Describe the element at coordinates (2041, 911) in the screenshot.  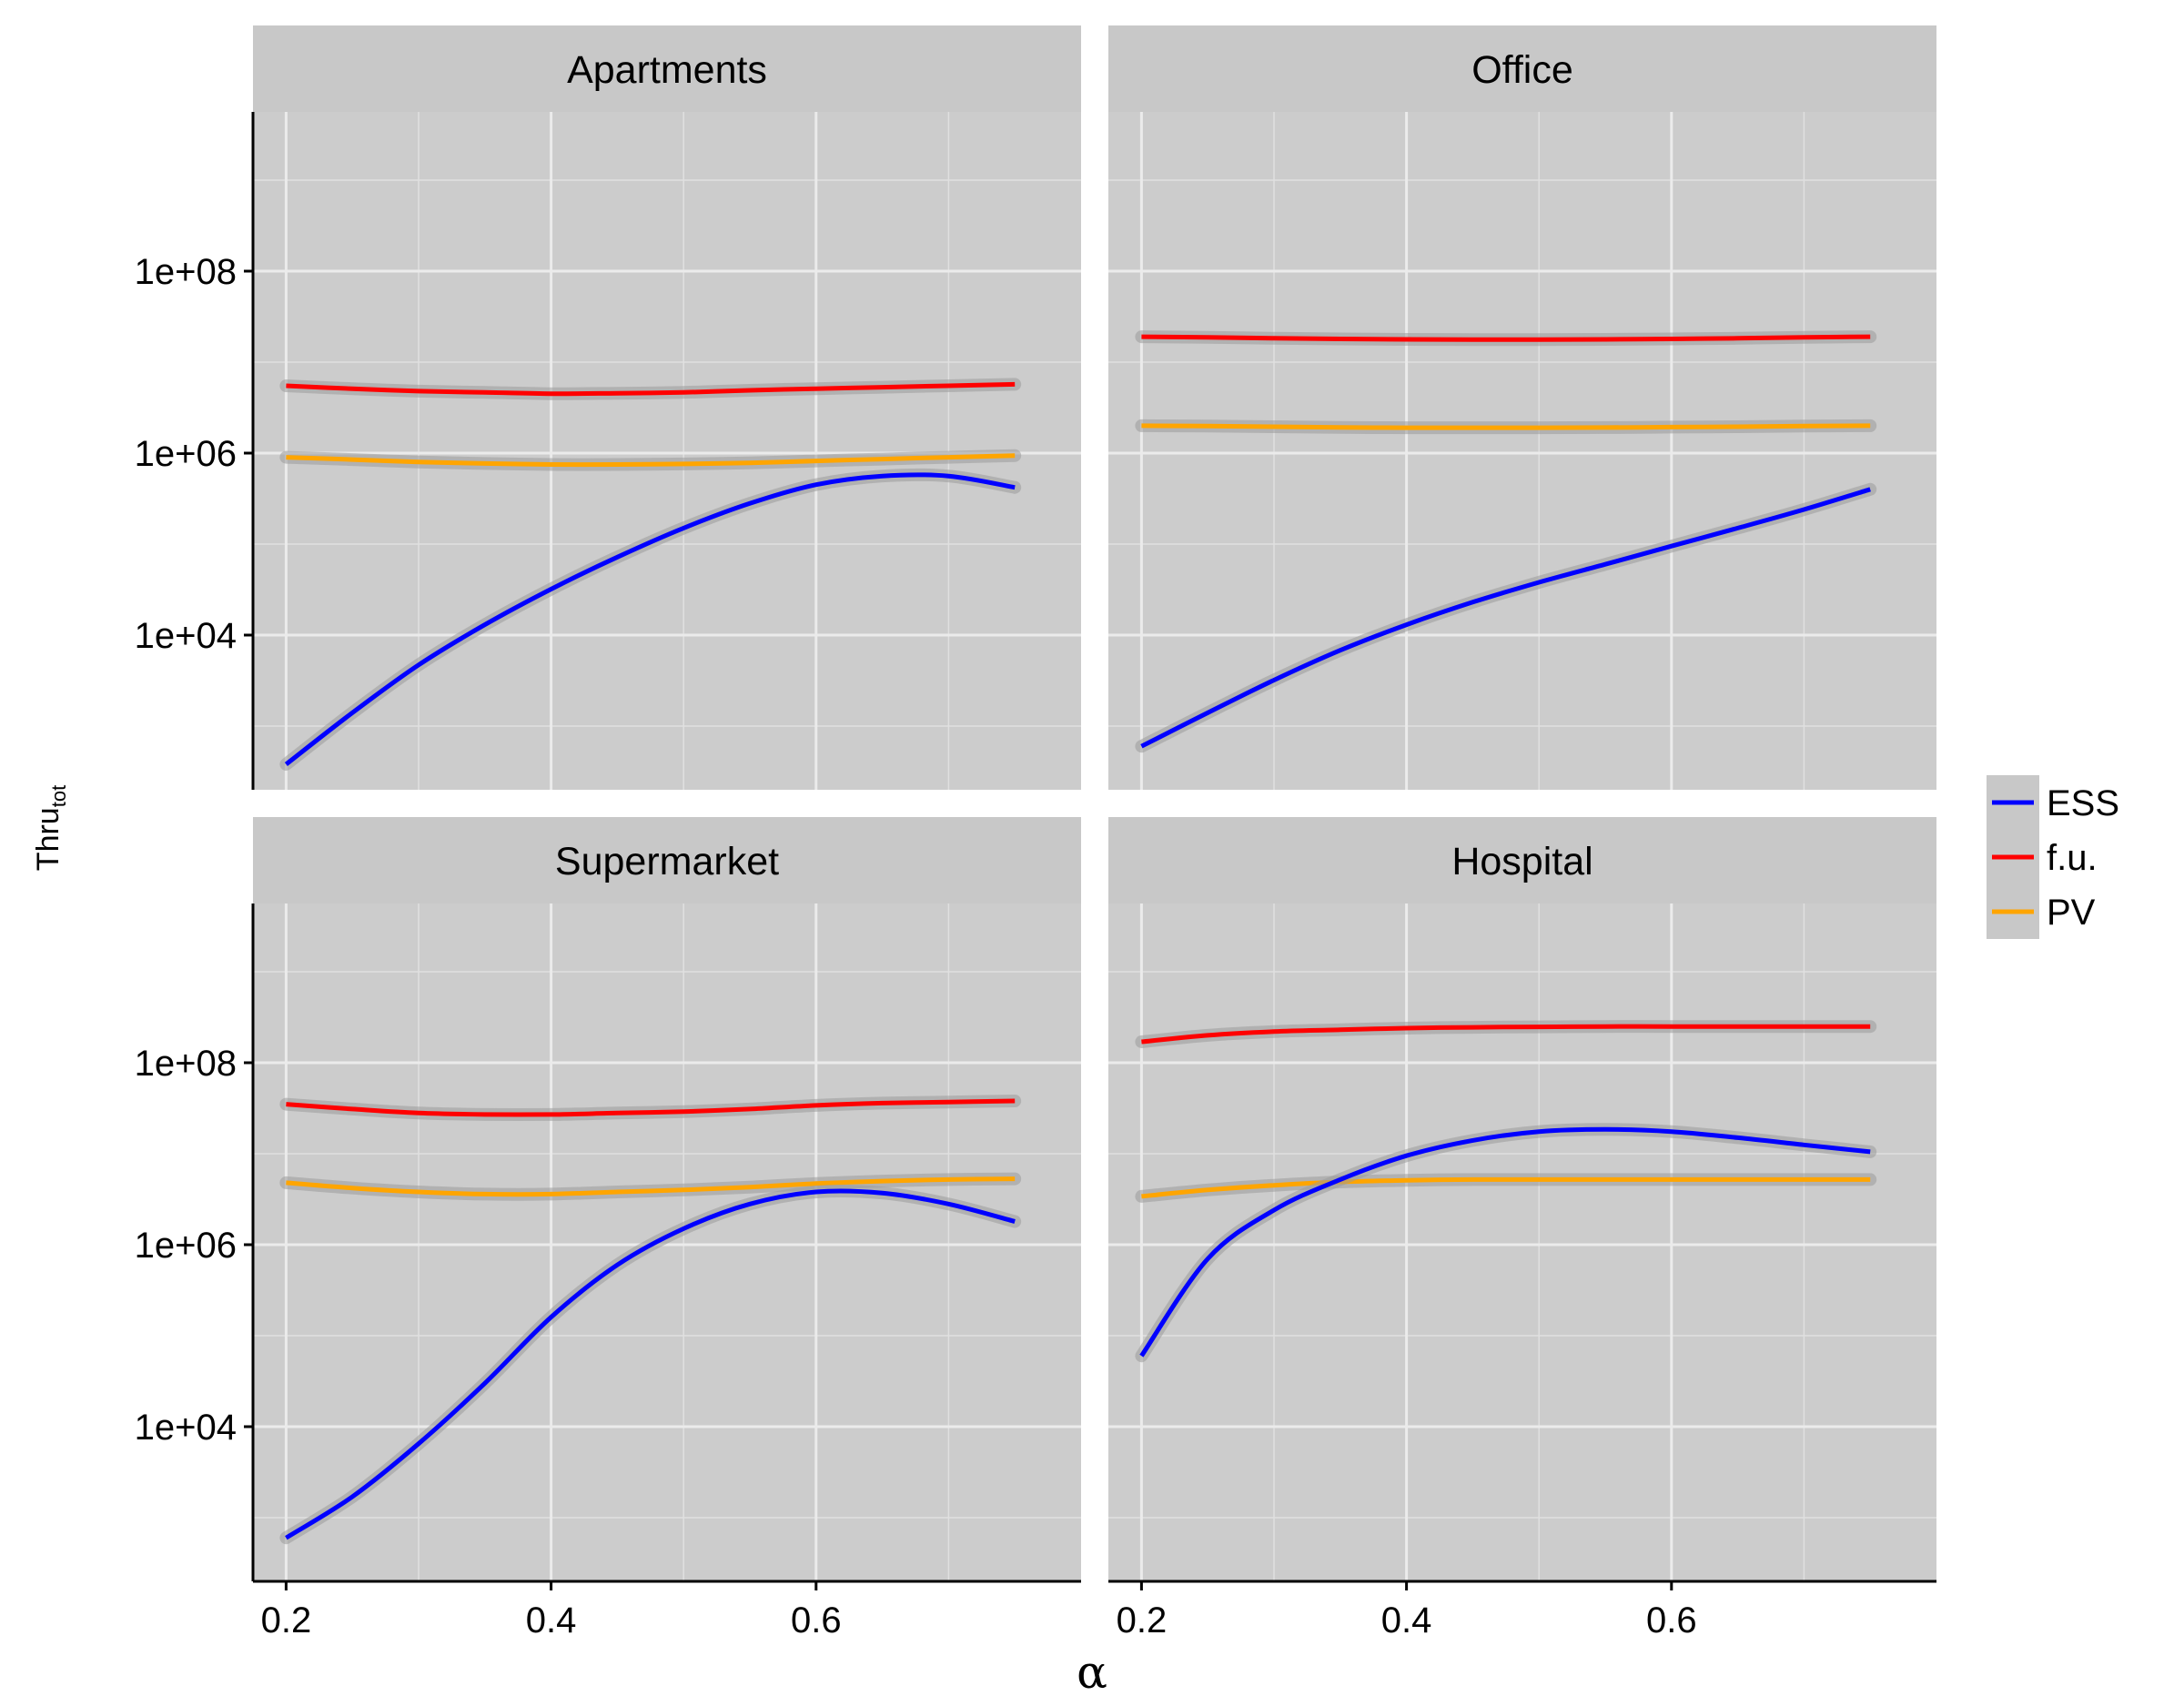
I see `legend-item-pv: PV` at that location.